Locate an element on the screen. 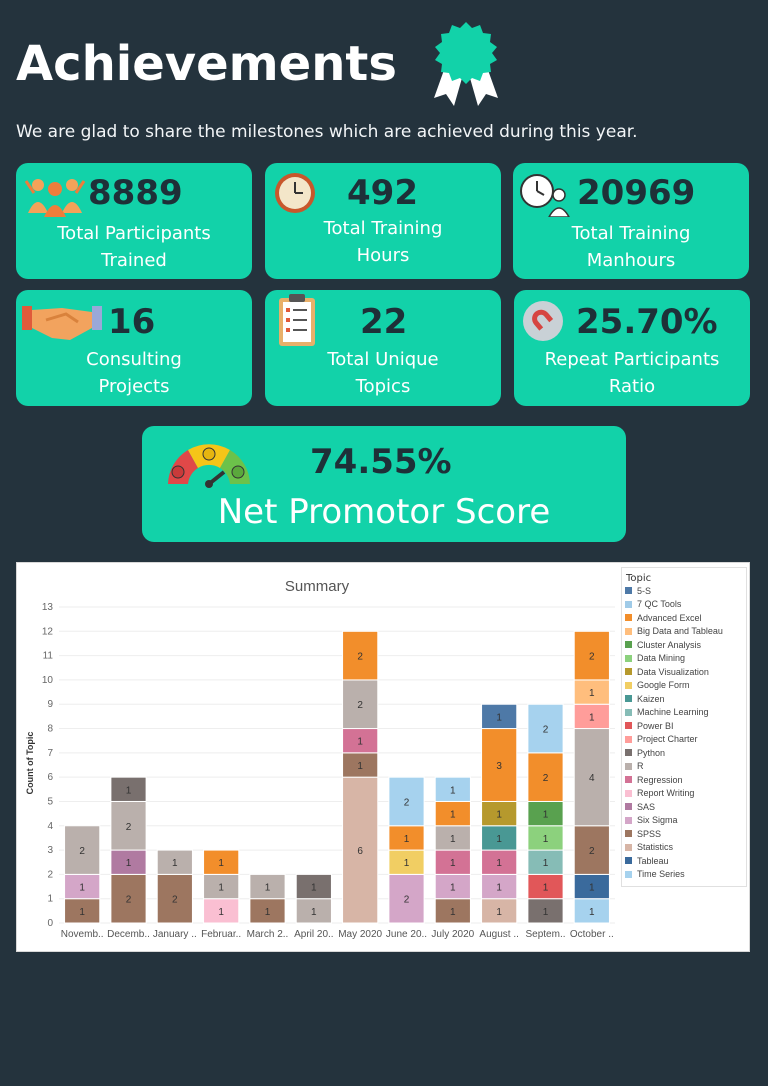 This screenshot has height=1086, width=768. x-tick-label: Februar.. is located at coordinates (221, 934).